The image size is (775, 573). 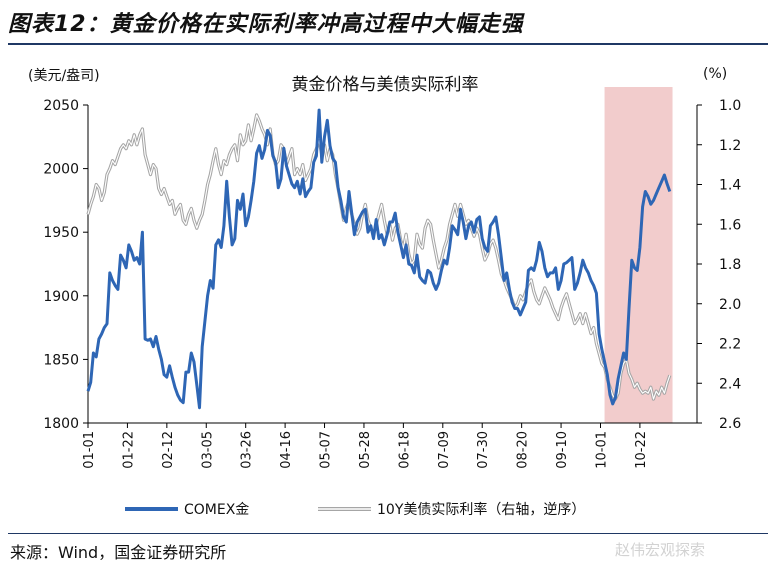 I want to click on y-right-tick-label: 2.2, so click(x=730, y=345).